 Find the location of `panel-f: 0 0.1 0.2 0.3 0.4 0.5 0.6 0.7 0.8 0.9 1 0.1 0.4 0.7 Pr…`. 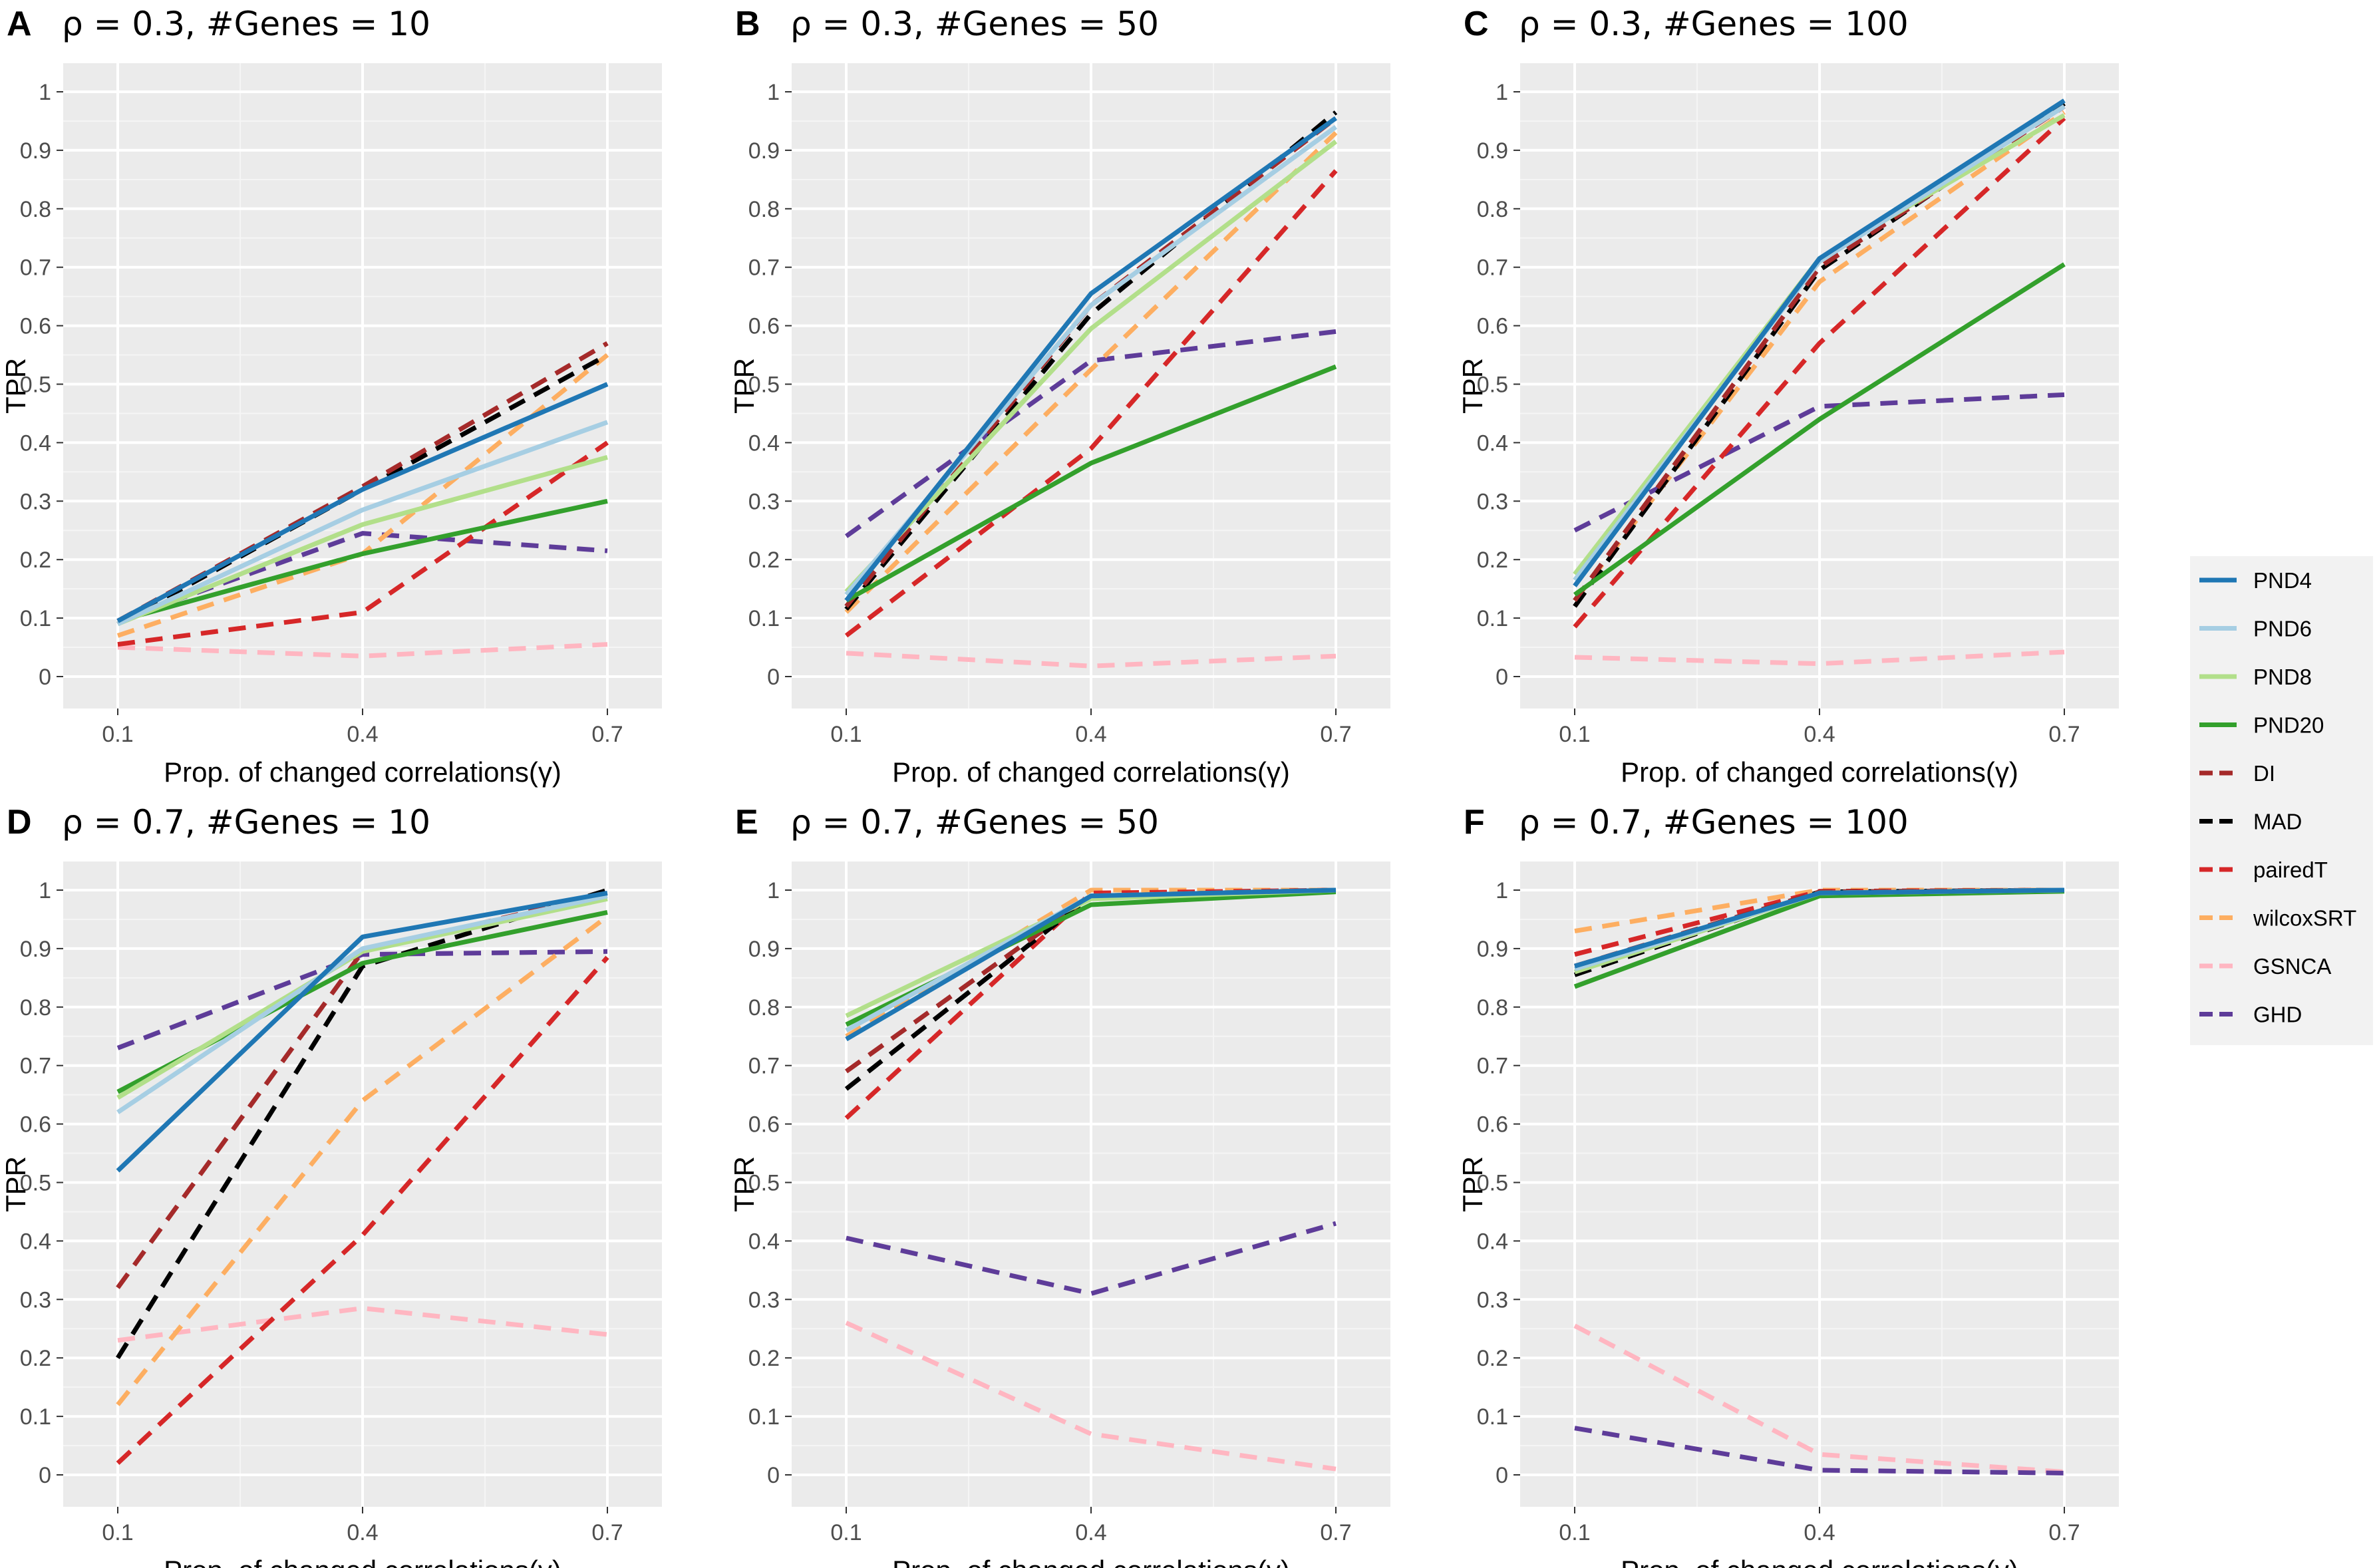

panel-f: 0 0.1 0.2 0.3 0.4 0.5 0.6 0.7 0.8 0.9 1 0.1 0.4 0.7 Pr… is located at coordinates (1788, 1185).